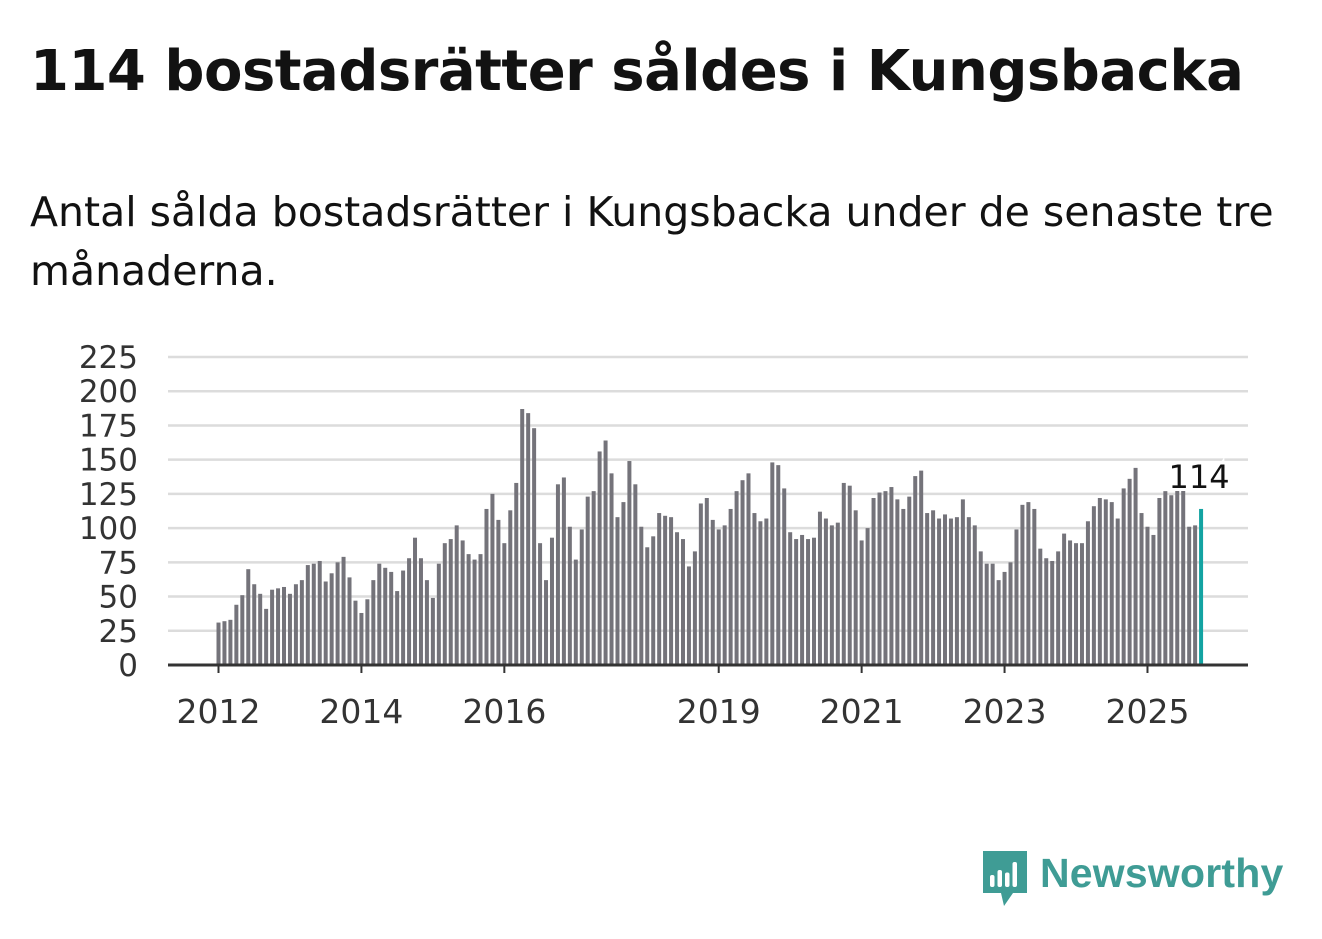 Image resolution: width=1322 pixels, height=939 pixels. I want to click on value-labels: 114, so click(1199, 477).